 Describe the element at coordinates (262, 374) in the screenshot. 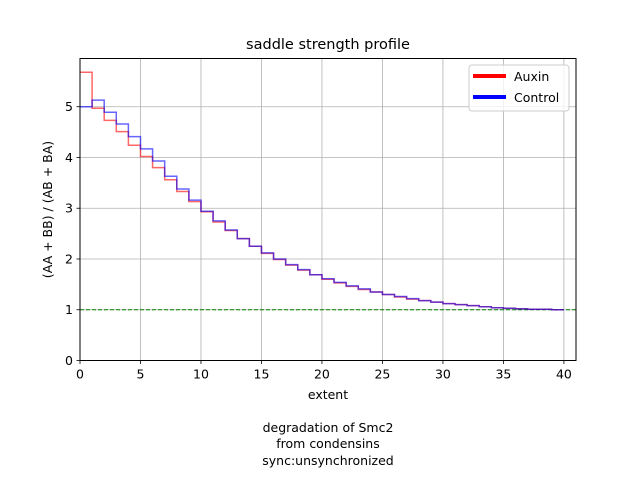

I see `x-tick-label: 15` at that location.